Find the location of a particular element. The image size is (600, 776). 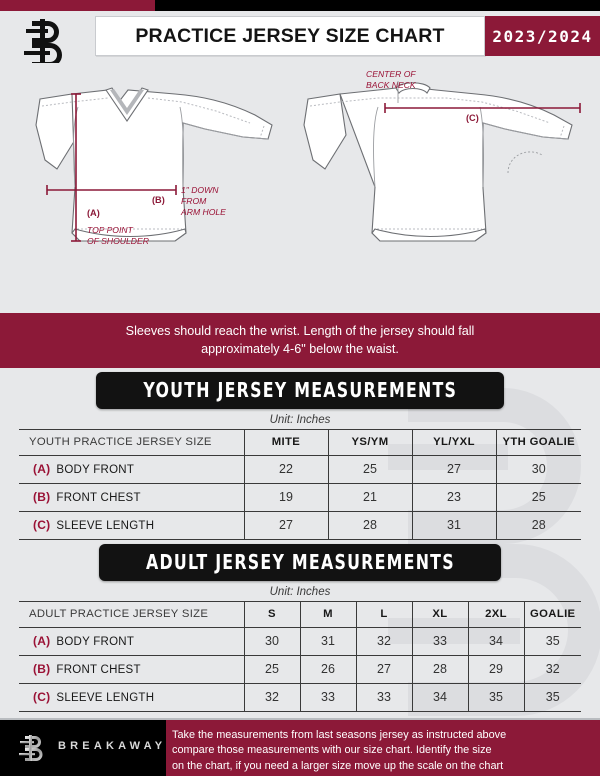

front-measure-b-note-line1: 1" DOWN is located at coordinates (200, 190).